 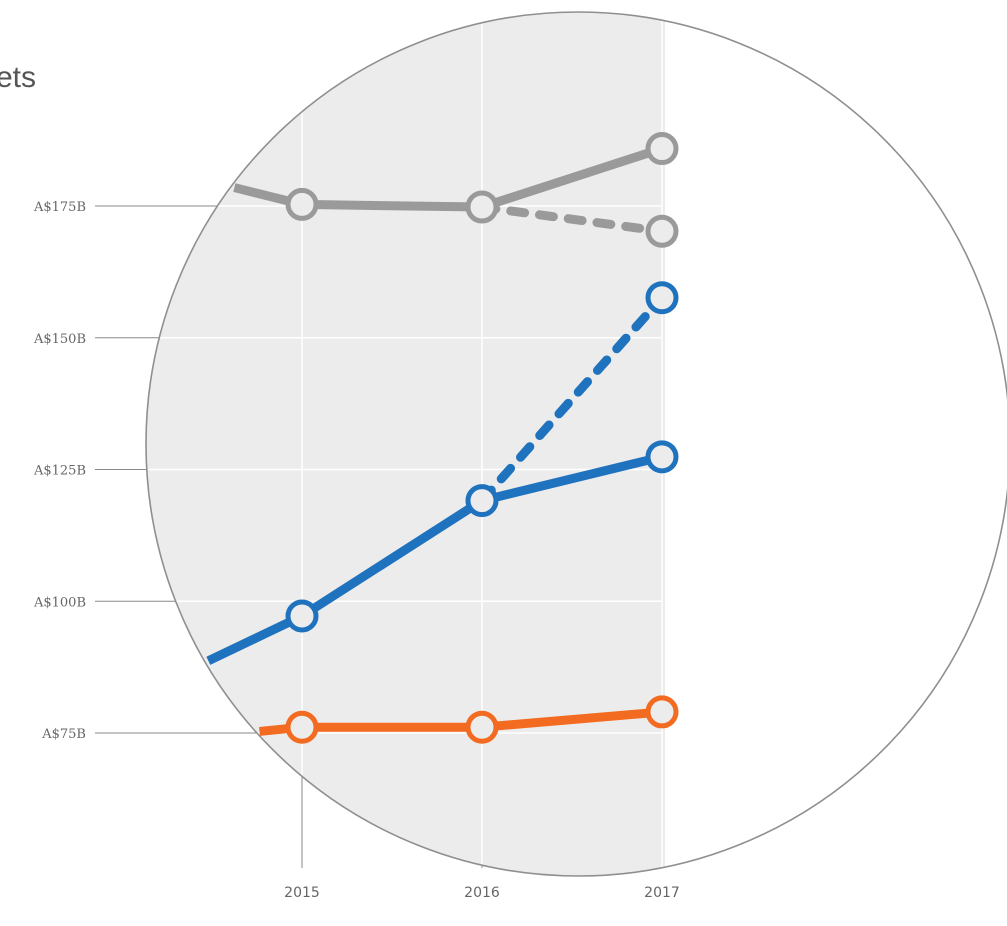 What do you see at coordinates (18, 77) in the screenshot?
I see `chart-title: ets` at bounding box center [18, 77].